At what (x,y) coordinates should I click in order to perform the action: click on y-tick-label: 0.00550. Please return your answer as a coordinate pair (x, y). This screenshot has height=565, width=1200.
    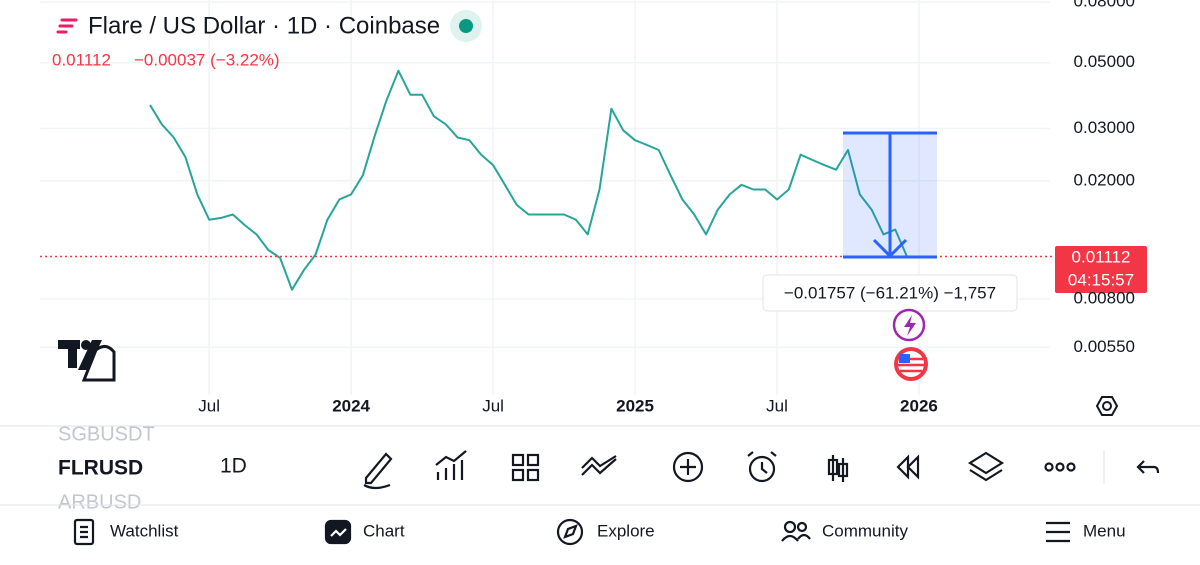
    Looking at the image, I should click on (1104, 346).